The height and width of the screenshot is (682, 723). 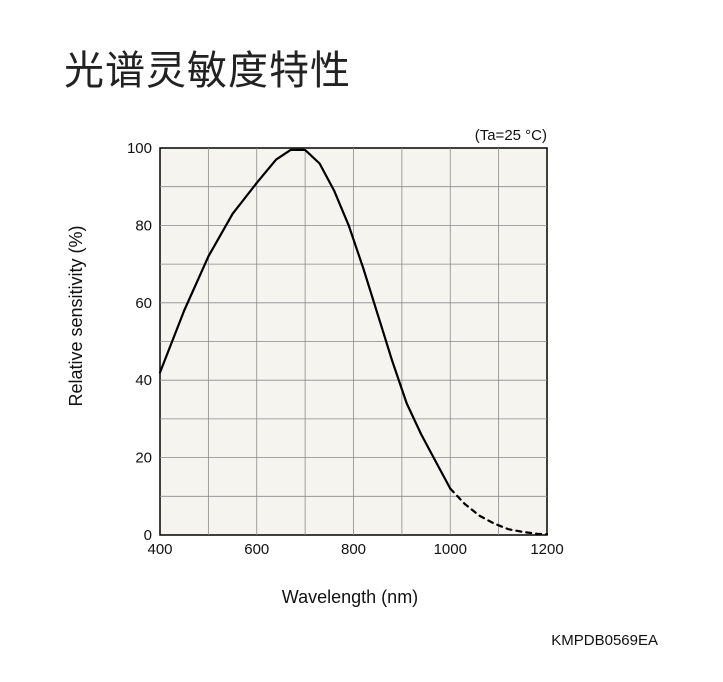 I want to click on x-tick-label: 1000, so click(x=450, y=549).